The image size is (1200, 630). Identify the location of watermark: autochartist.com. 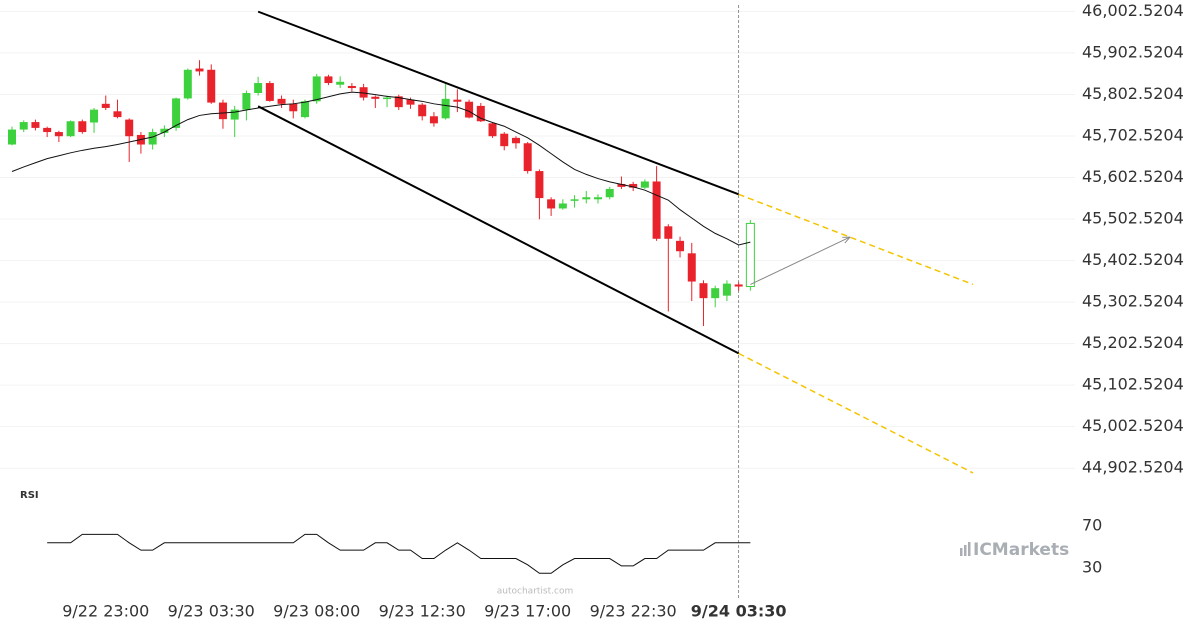
(535, 592).